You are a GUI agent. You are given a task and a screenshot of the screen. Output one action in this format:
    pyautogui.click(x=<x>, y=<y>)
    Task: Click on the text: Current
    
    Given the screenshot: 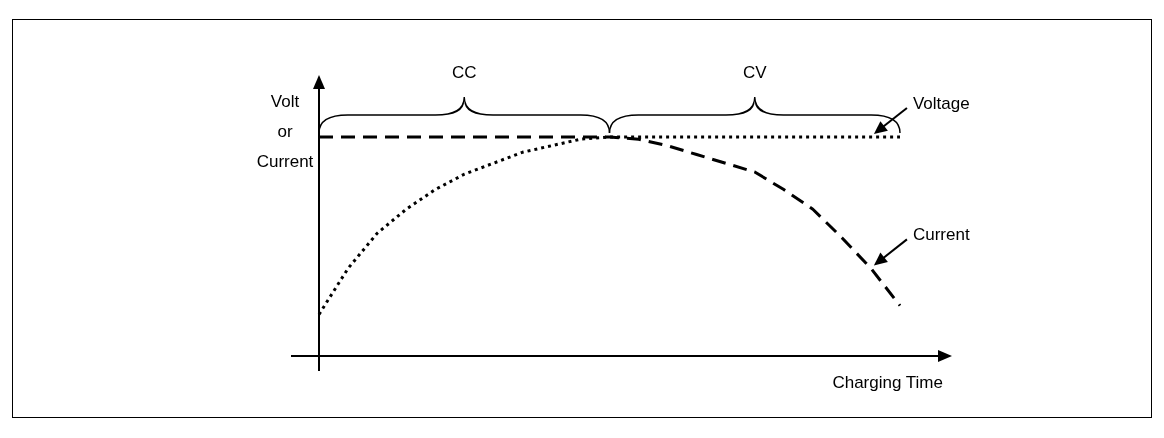 What is the action you would take?
    pyautogui.click(x=941, y=235)
    